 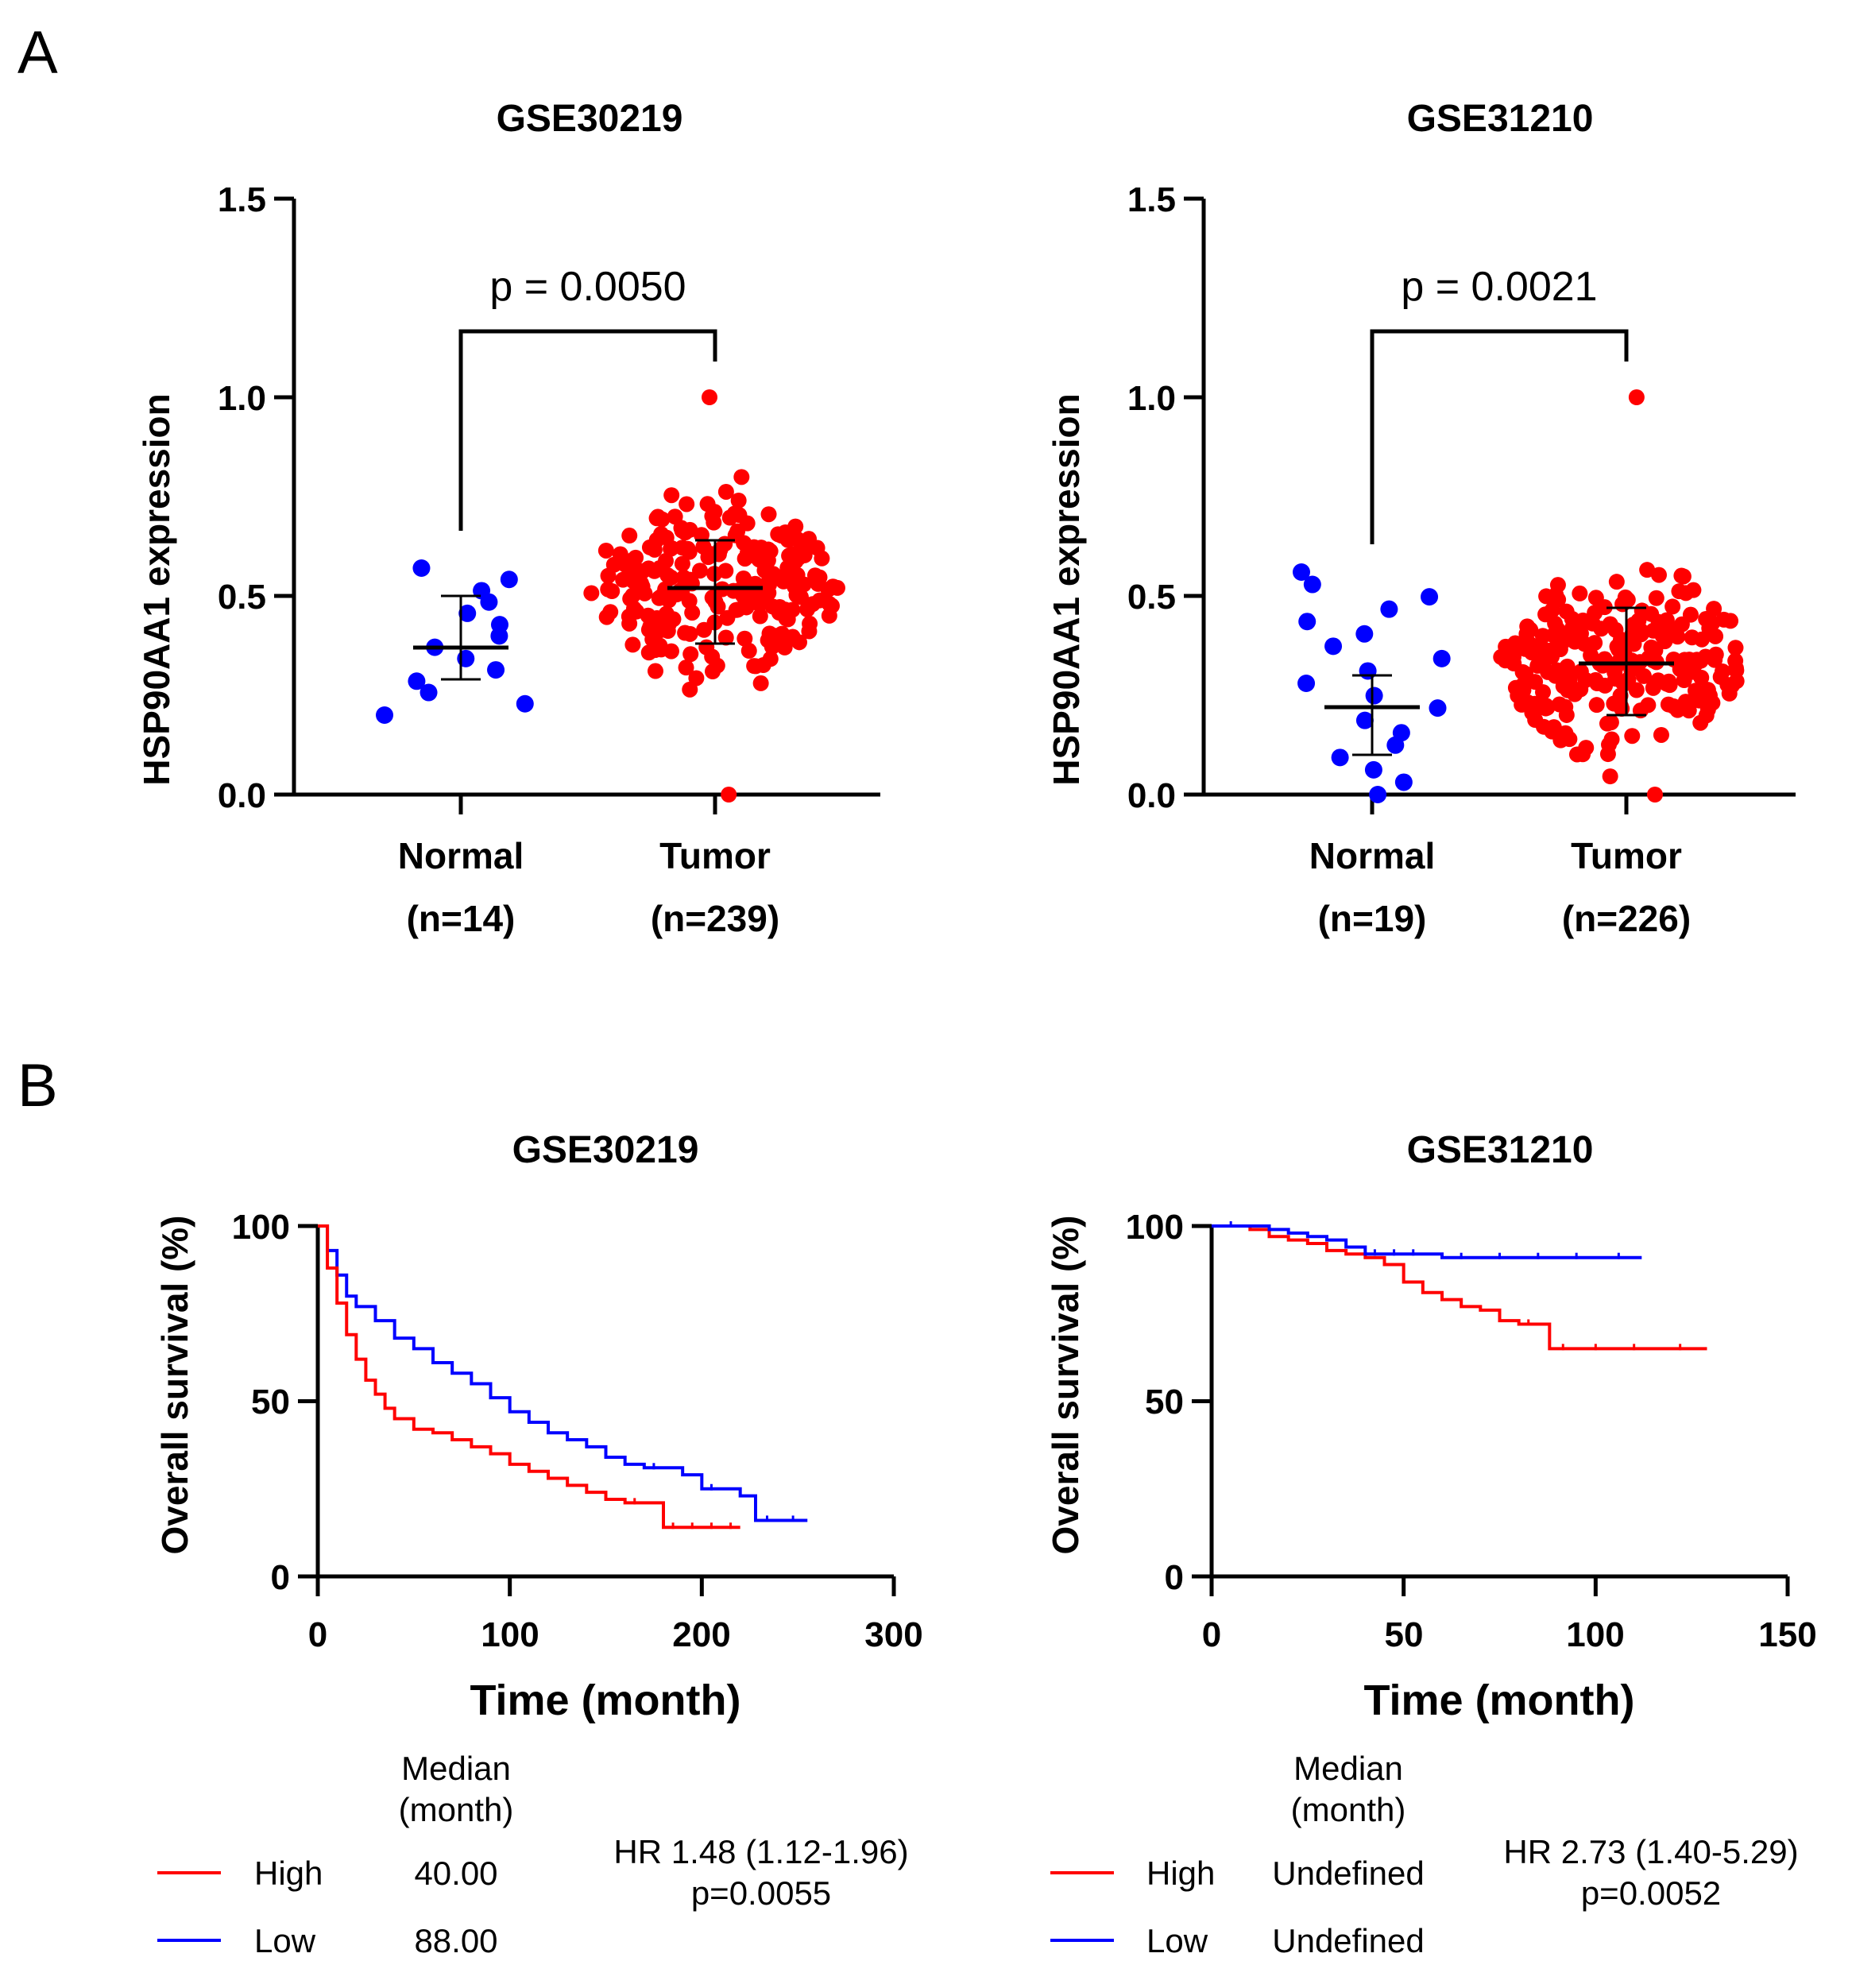 What do you see at coordinates (1787, 1634) in the screenshot?
I see `x-tick-label: 150` at bounding box center [1787, 1634].